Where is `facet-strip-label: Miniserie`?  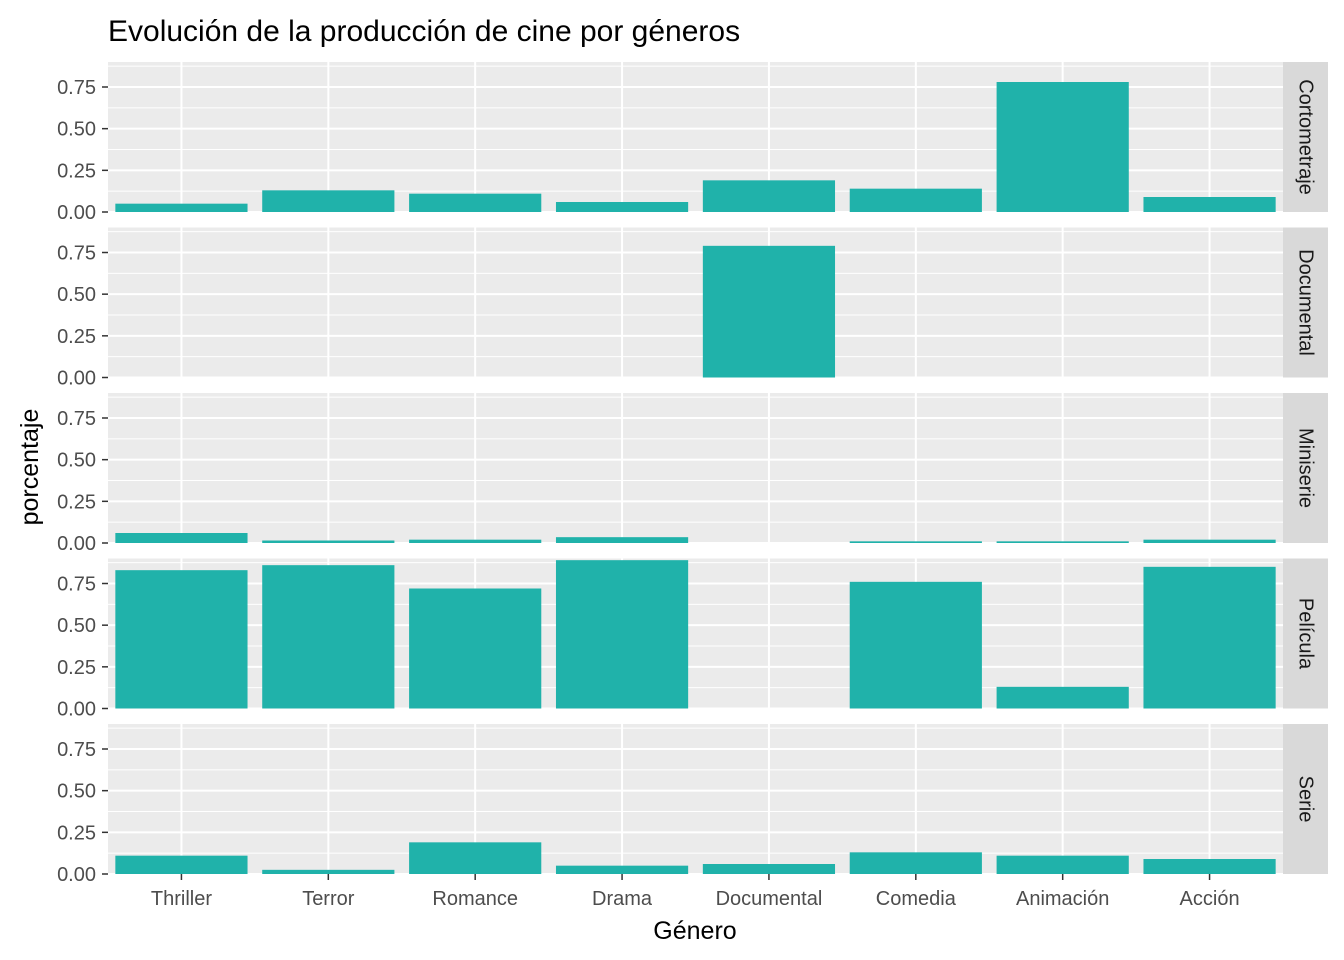 facet-strip-label: Miniserie is located at coordinates (1306, 468).